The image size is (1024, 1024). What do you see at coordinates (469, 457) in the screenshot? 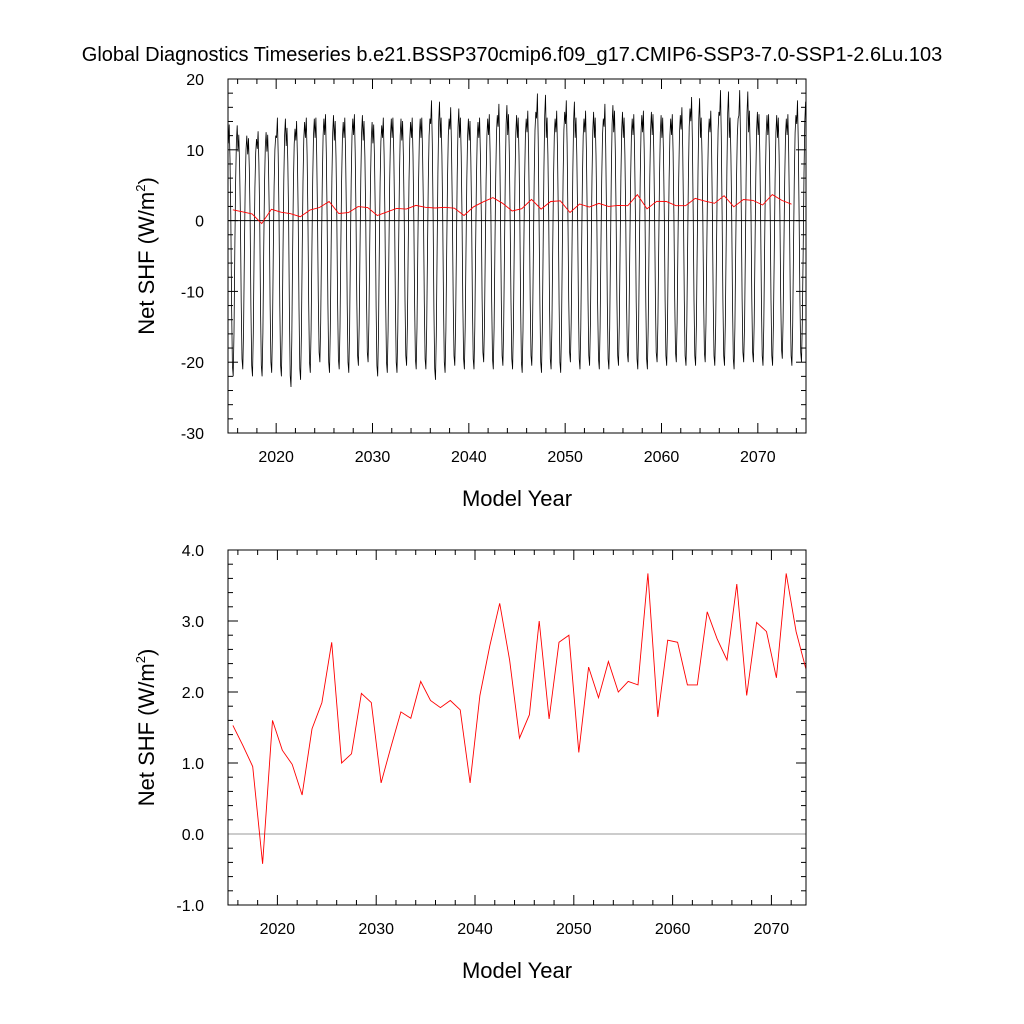
I see `chart-1-x-tick-label: 2040` at bounding box center [469, 457].